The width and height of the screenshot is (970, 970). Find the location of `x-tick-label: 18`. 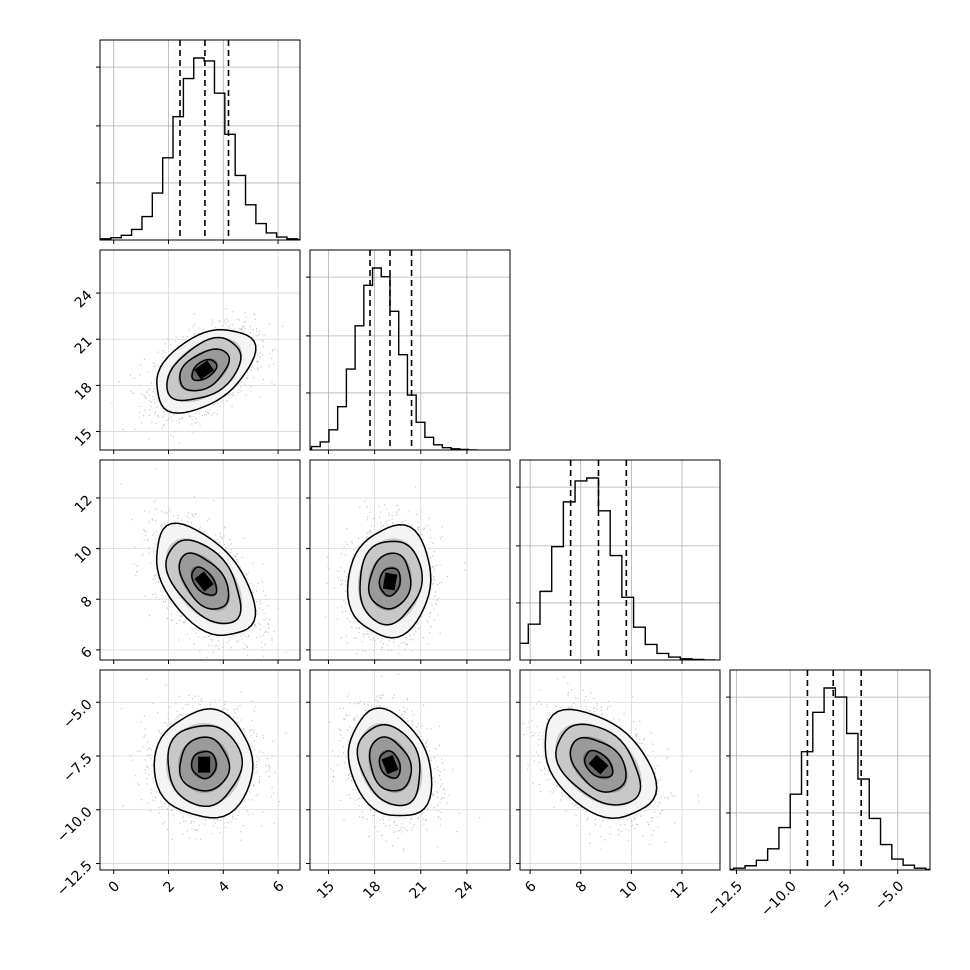

x-tick-label: 18 is located at coordinates (372, 890).